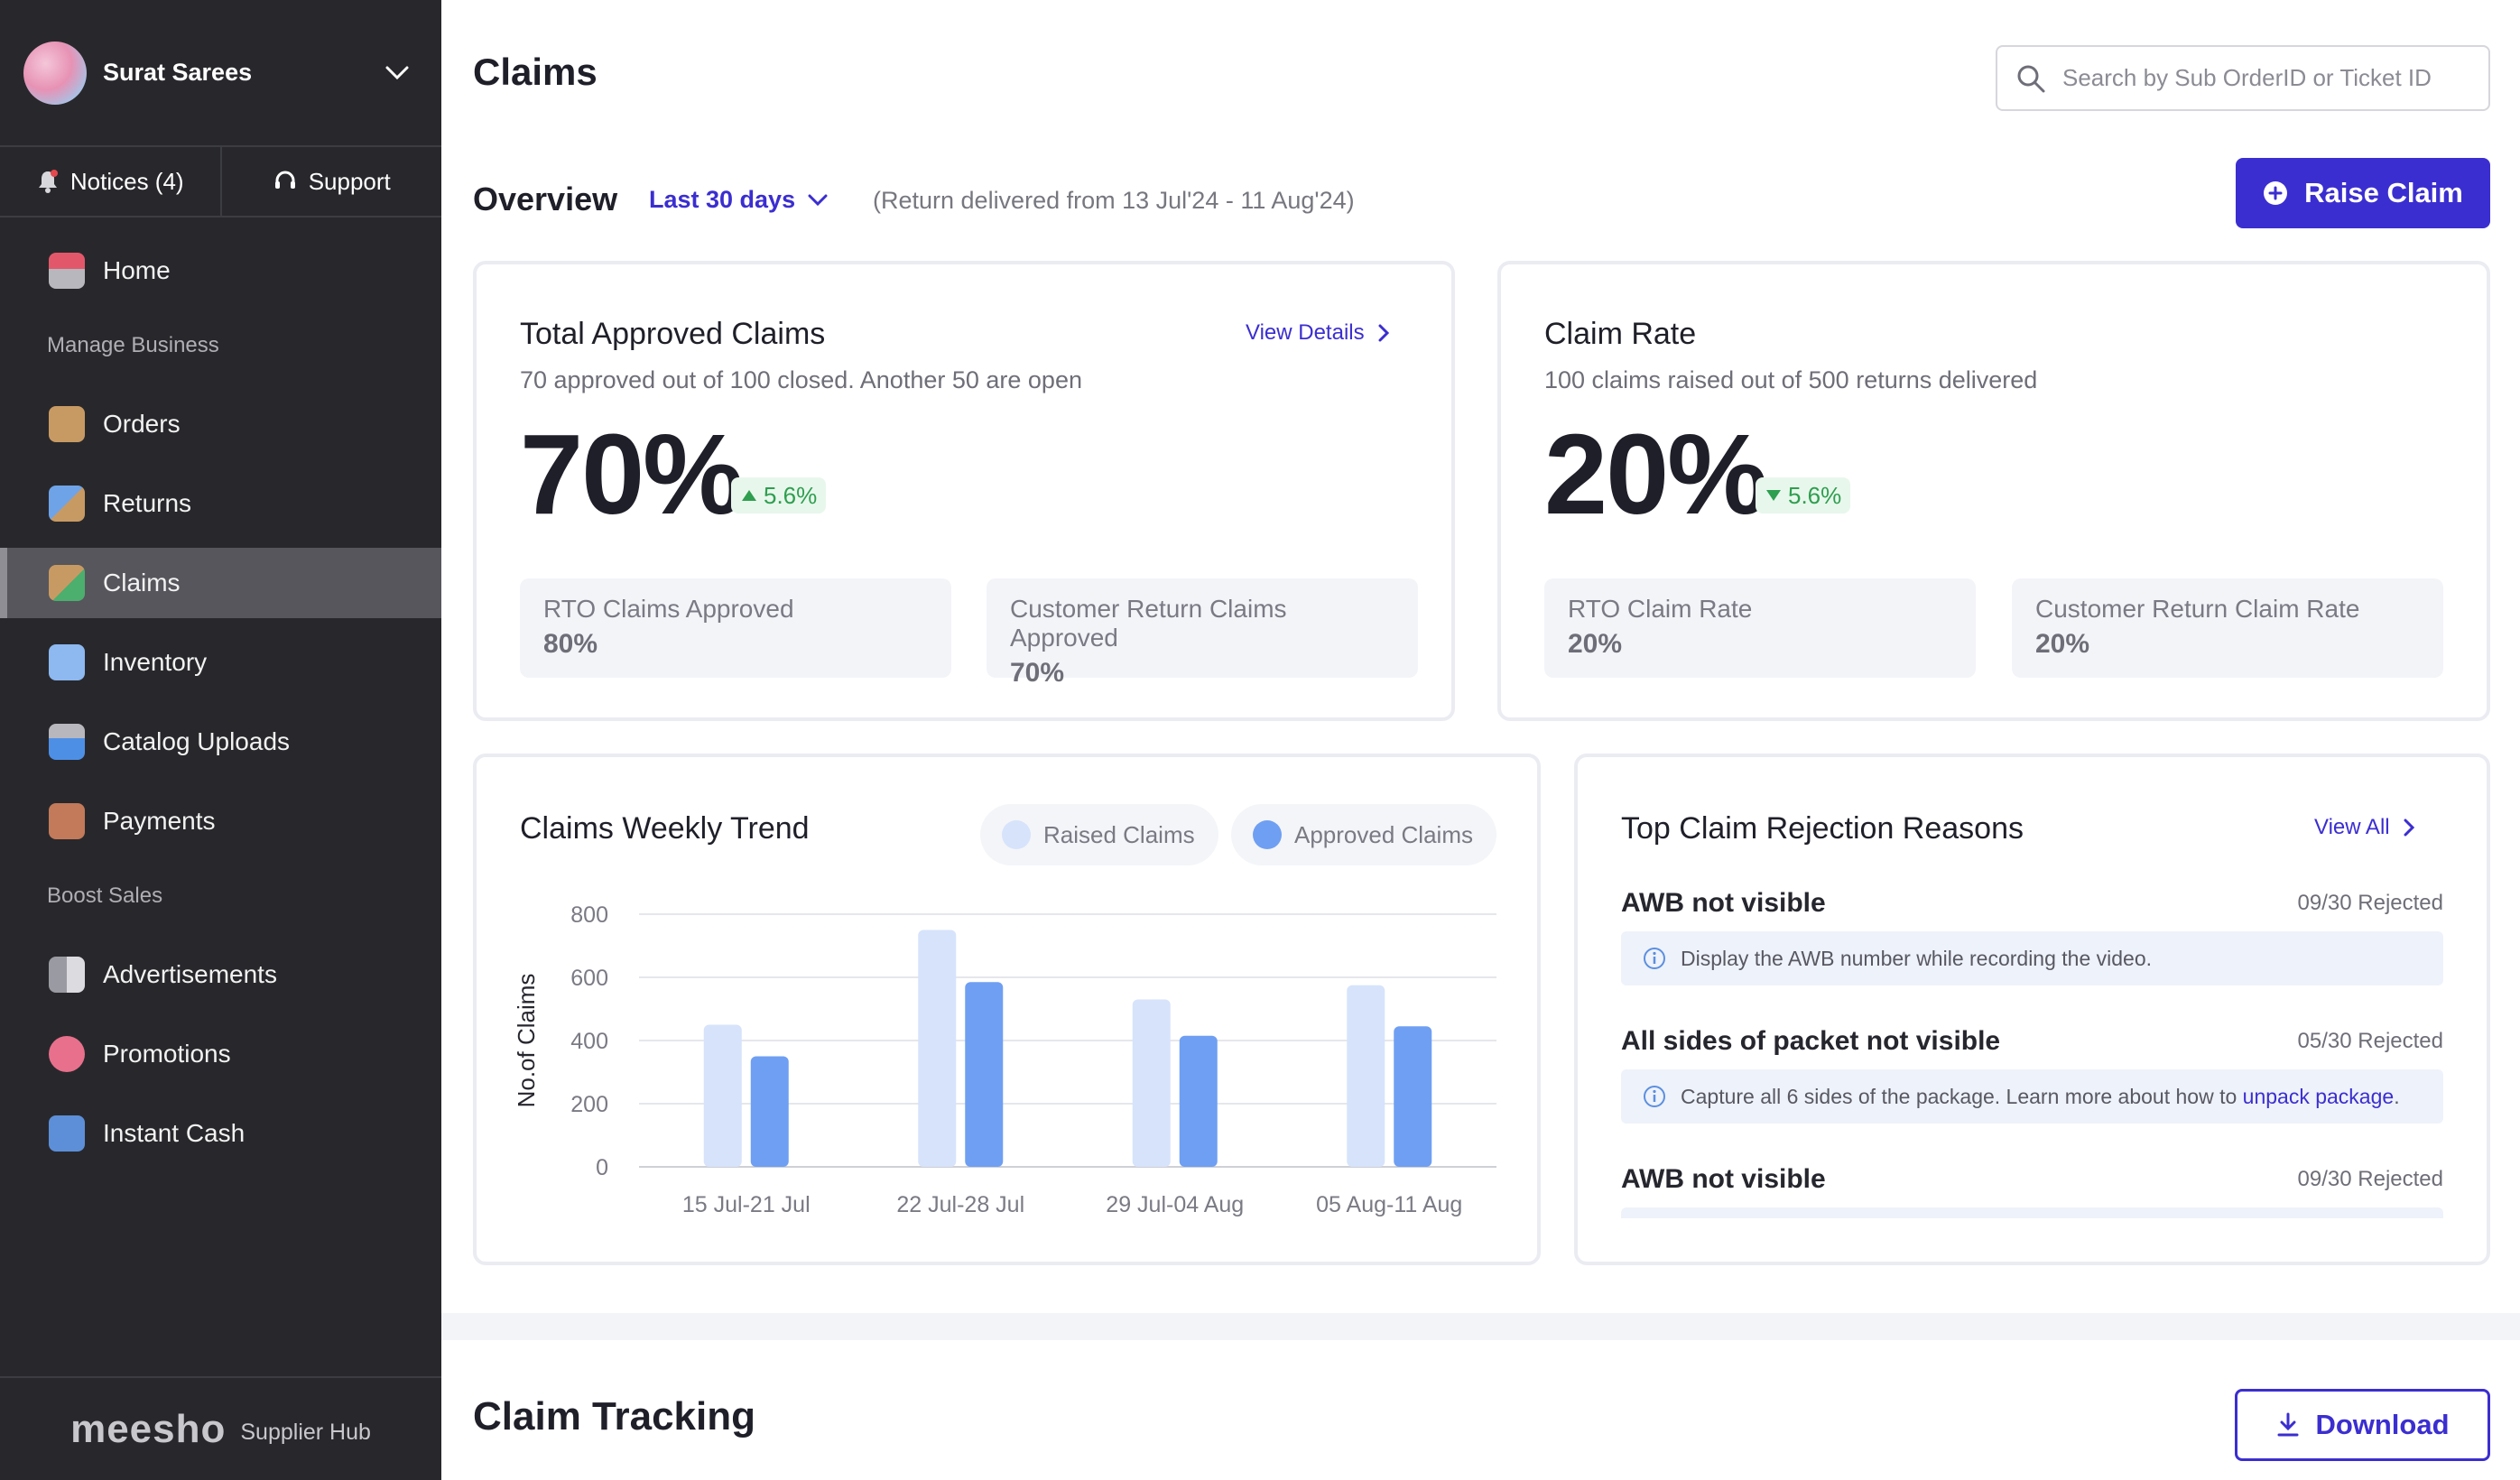 The height and width of the screenshot is (1480, 2520). I want to click on support-button: Support, so click(330, 181).